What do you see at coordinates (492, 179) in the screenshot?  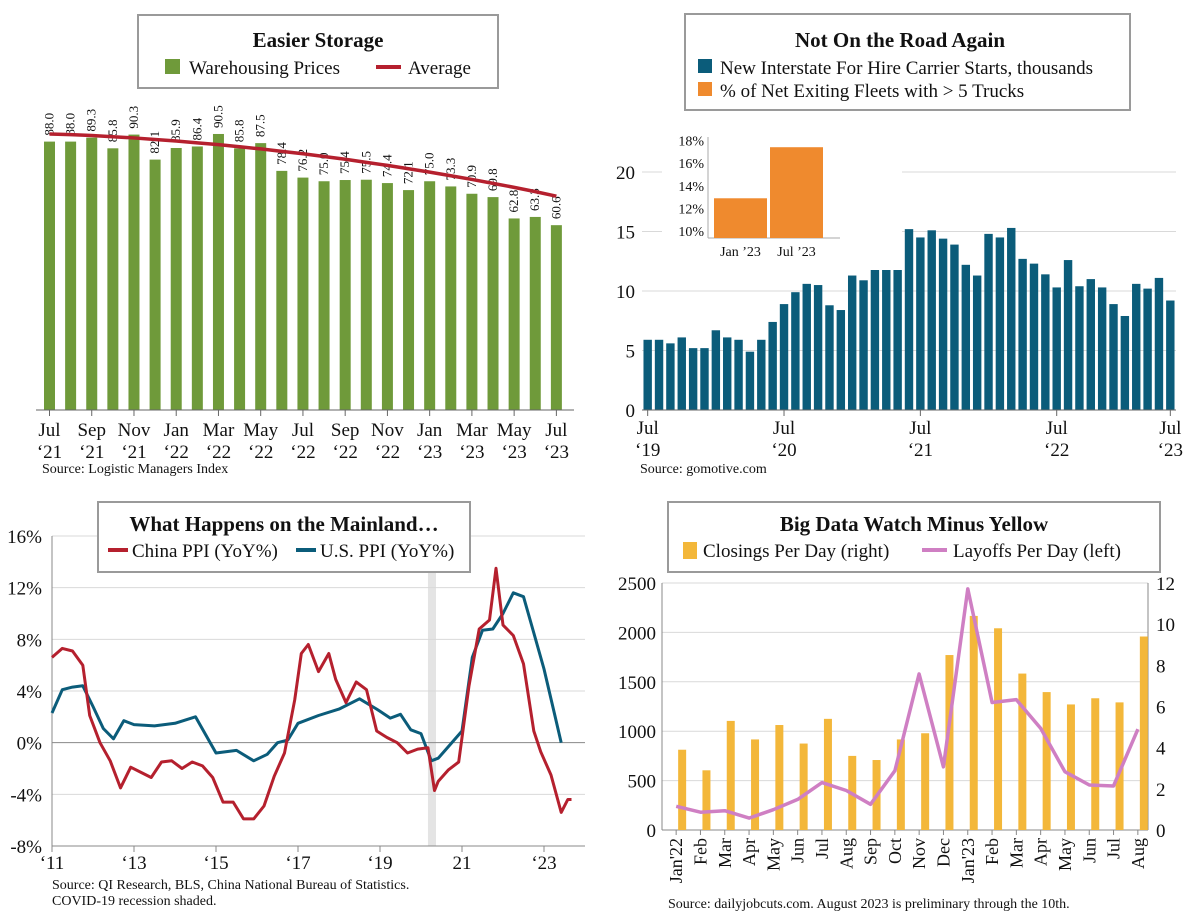 I see `data-label: 69.8` at bounding box center [492, 179].